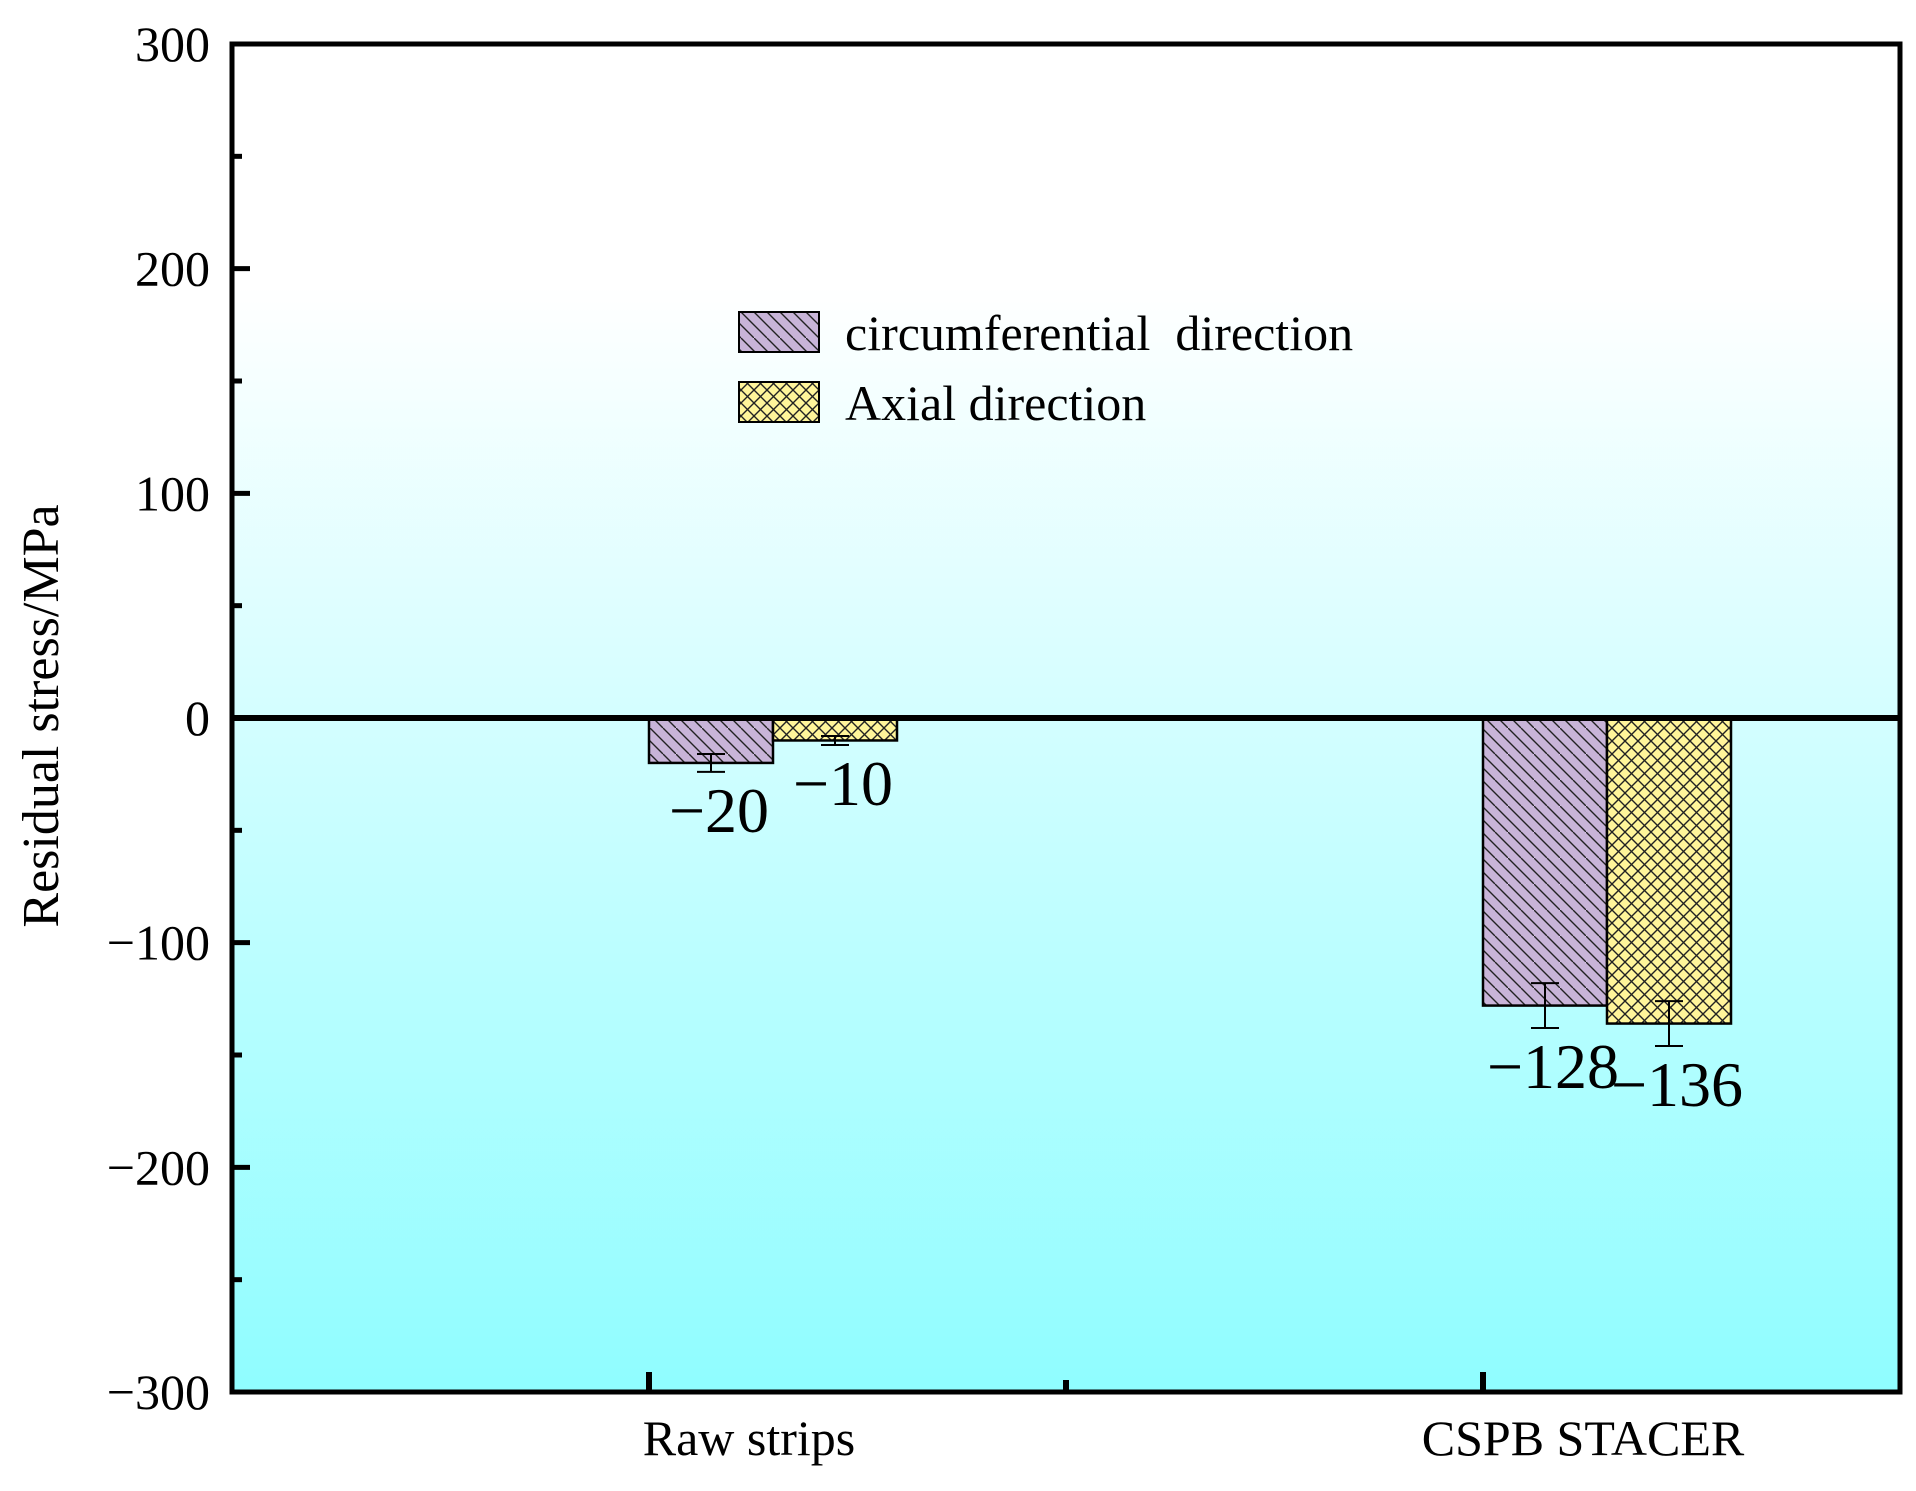 The image size is (1916, 1491). I want to click on data-labels-group: −20 −10 −128−136, so click(1206, 934).